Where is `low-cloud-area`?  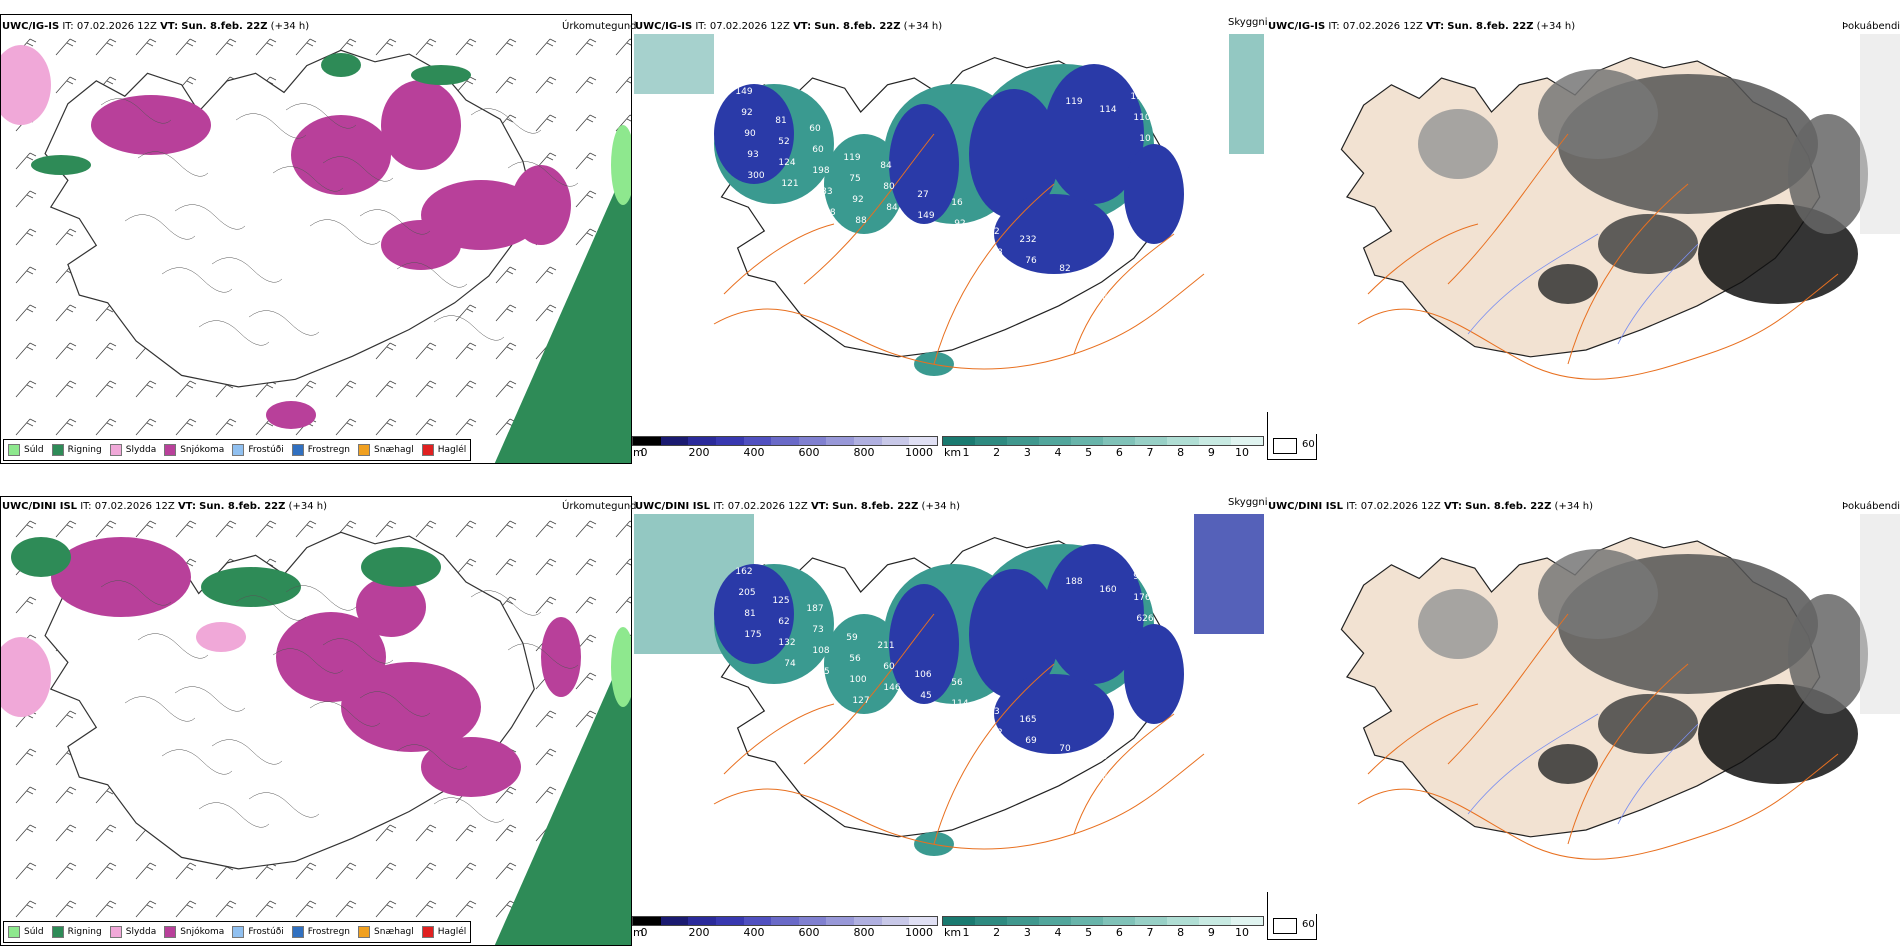 low-cloud-area is located at coordinates (864, 184).